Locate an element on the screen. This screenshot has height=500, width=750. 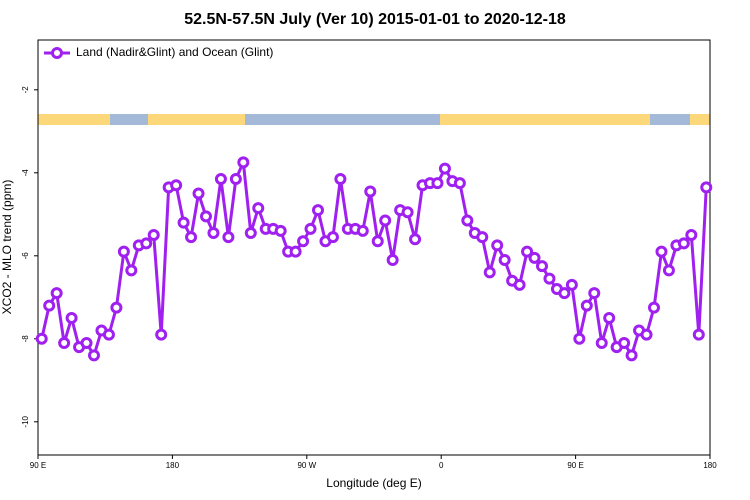
x-axis-label: Longitude (deg E) is located at coordinates (373, 483).